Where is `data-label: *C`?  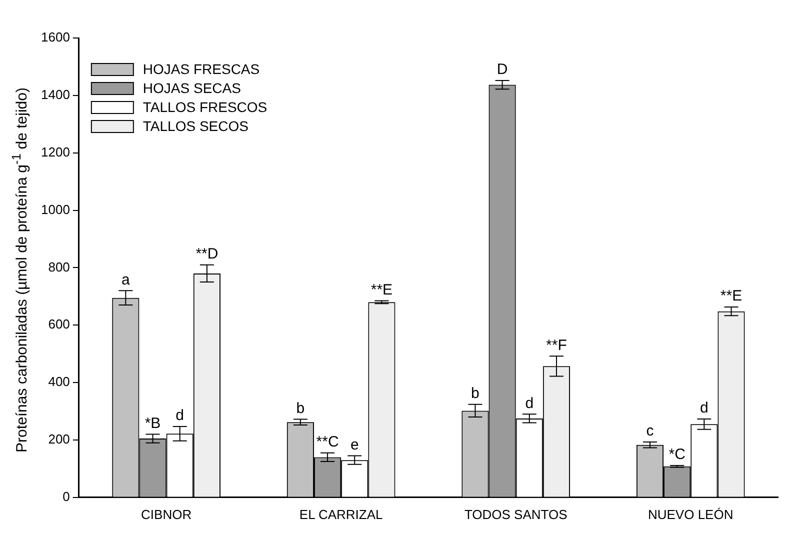
data-label: *C is located at coordinates (677, 455).